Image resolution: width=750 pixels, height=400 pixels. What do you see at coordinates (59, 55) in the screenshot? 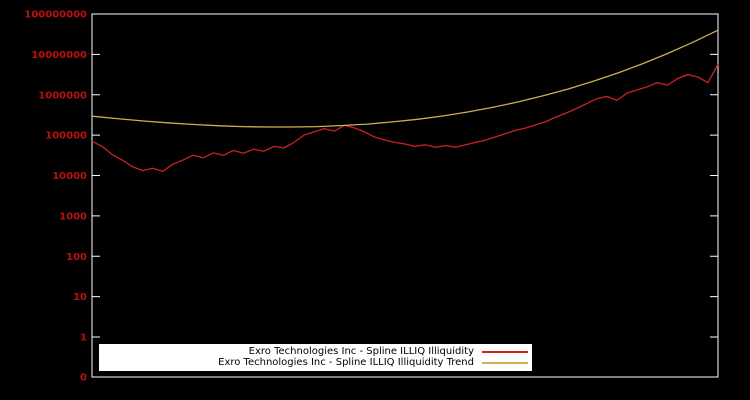
I see `svg-text: 10000000` at bounding box center [59, 55].